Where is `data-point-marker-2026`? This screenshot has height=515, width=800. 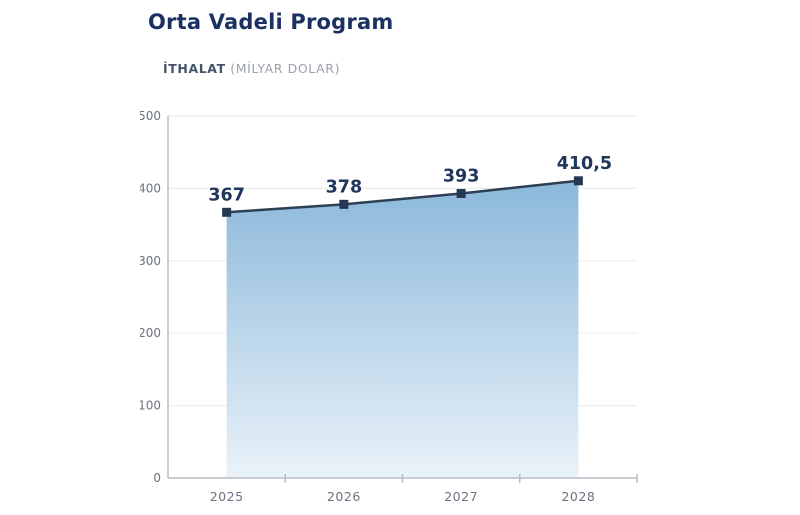 data-point-marker-2026 is located at coordinates (344, 204).